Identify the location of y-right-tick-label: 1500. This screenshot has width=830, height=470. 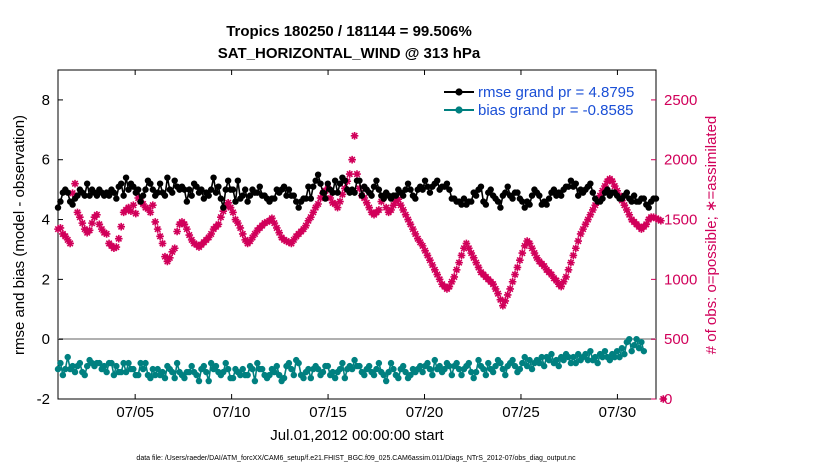
(680, 220).